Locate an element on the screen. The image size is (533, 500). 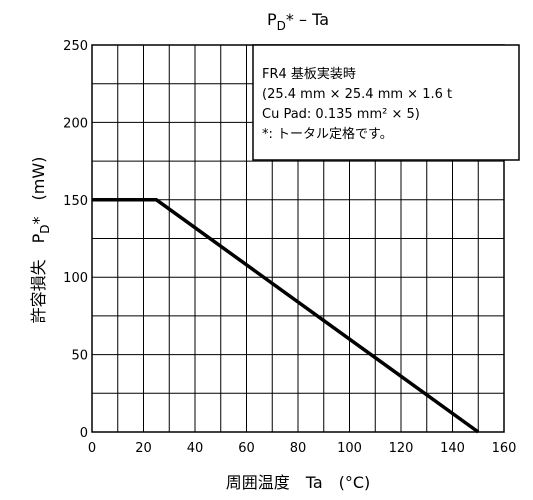
x-tick-label: 140 is located at coordinates (452, 448).